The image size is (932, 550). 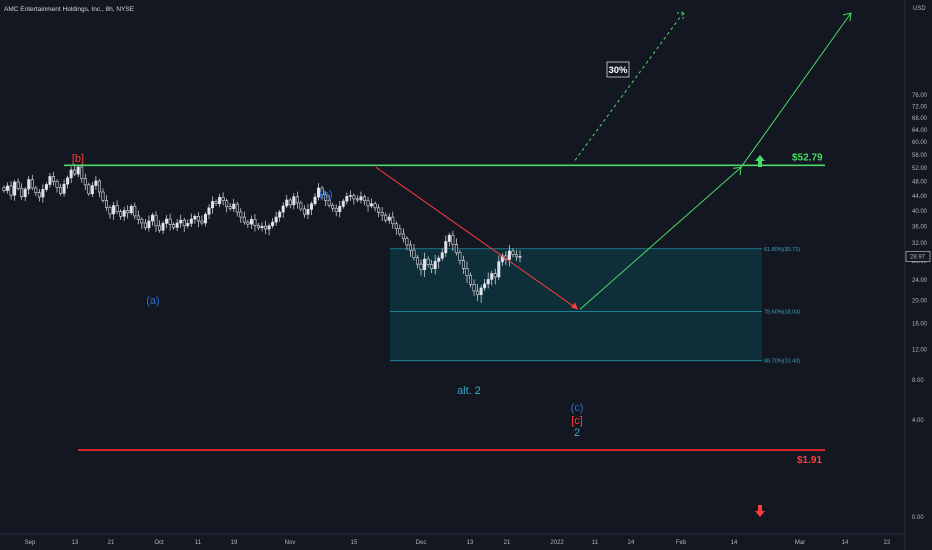 I want to click on time-tick-8: Dec, so click(x=421, y=543).